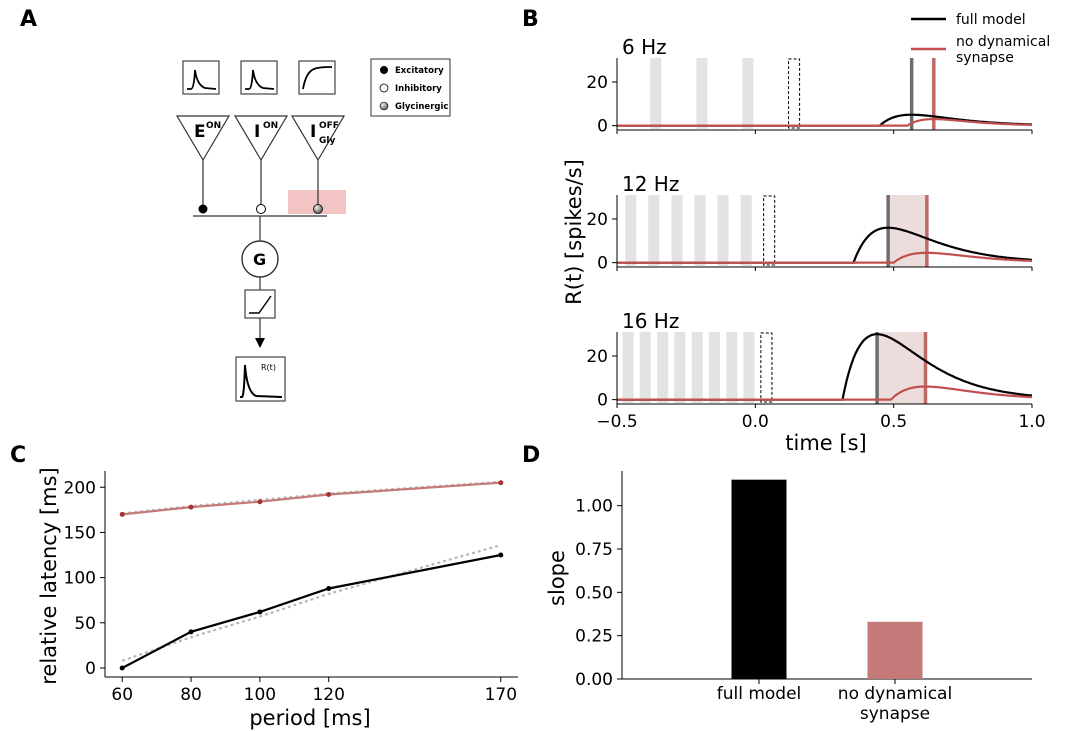  Describe the element at coordinates (1003, 42) in the screenshot. I see `legend-no-dynamical-line1: no dynamical` at that location.